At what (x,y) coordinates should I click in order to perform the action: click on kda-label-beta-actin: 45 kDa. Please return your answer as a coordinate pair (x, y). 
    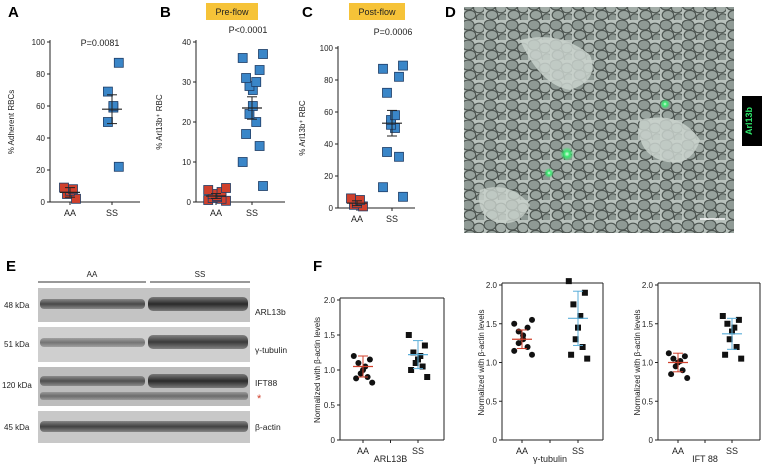
    Looking at the image, I should click on (17, 427).